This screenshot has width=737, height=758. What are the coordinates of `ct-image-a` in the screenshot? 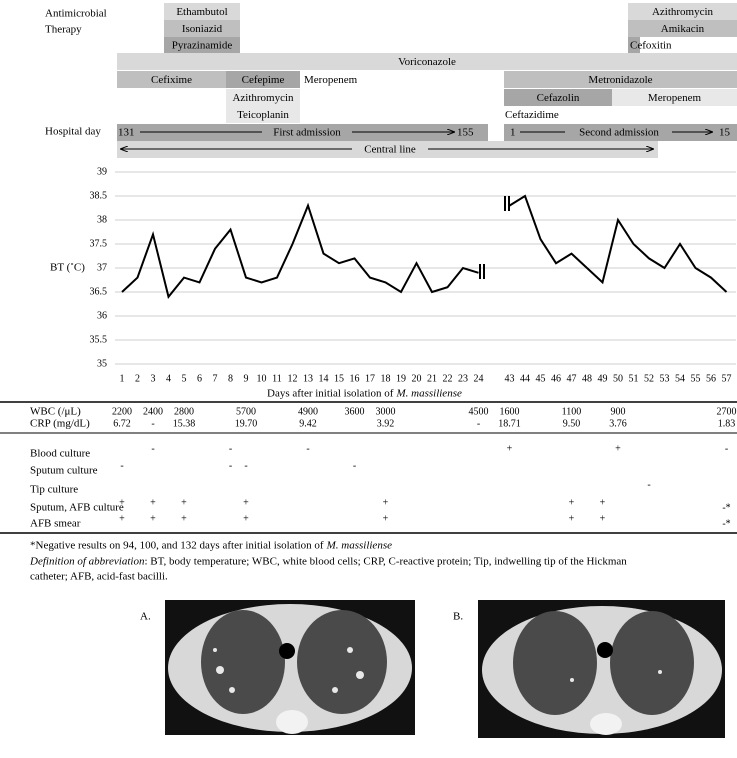 It's located at (290, 667).